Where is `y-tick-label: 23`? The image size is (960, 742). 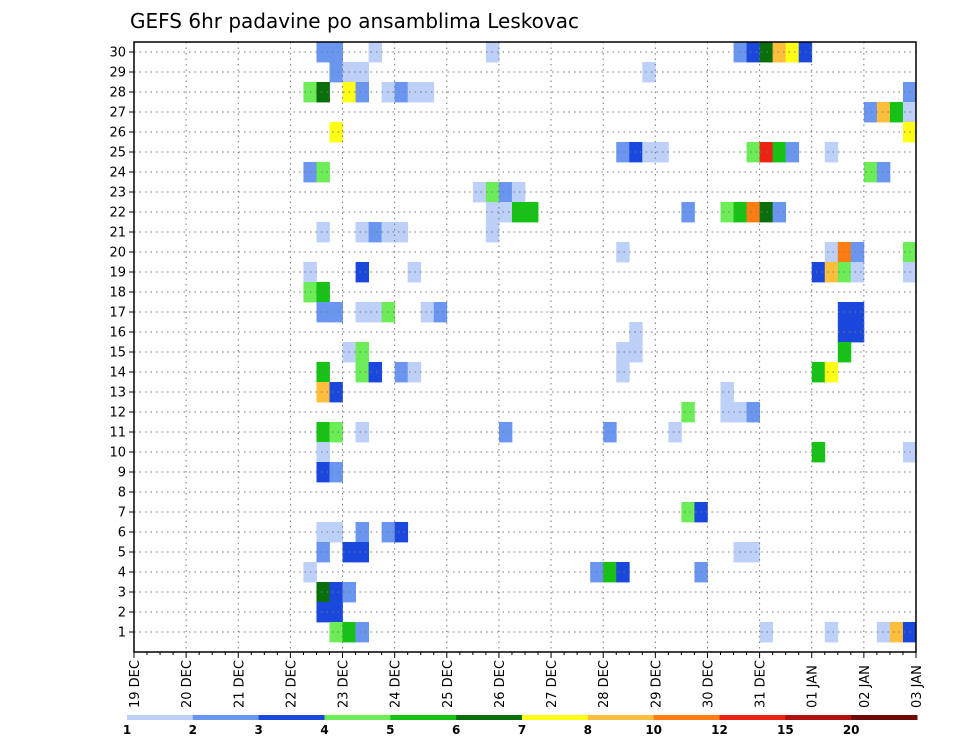 y-tick-label: 23 is located at coordinates (117, 193).